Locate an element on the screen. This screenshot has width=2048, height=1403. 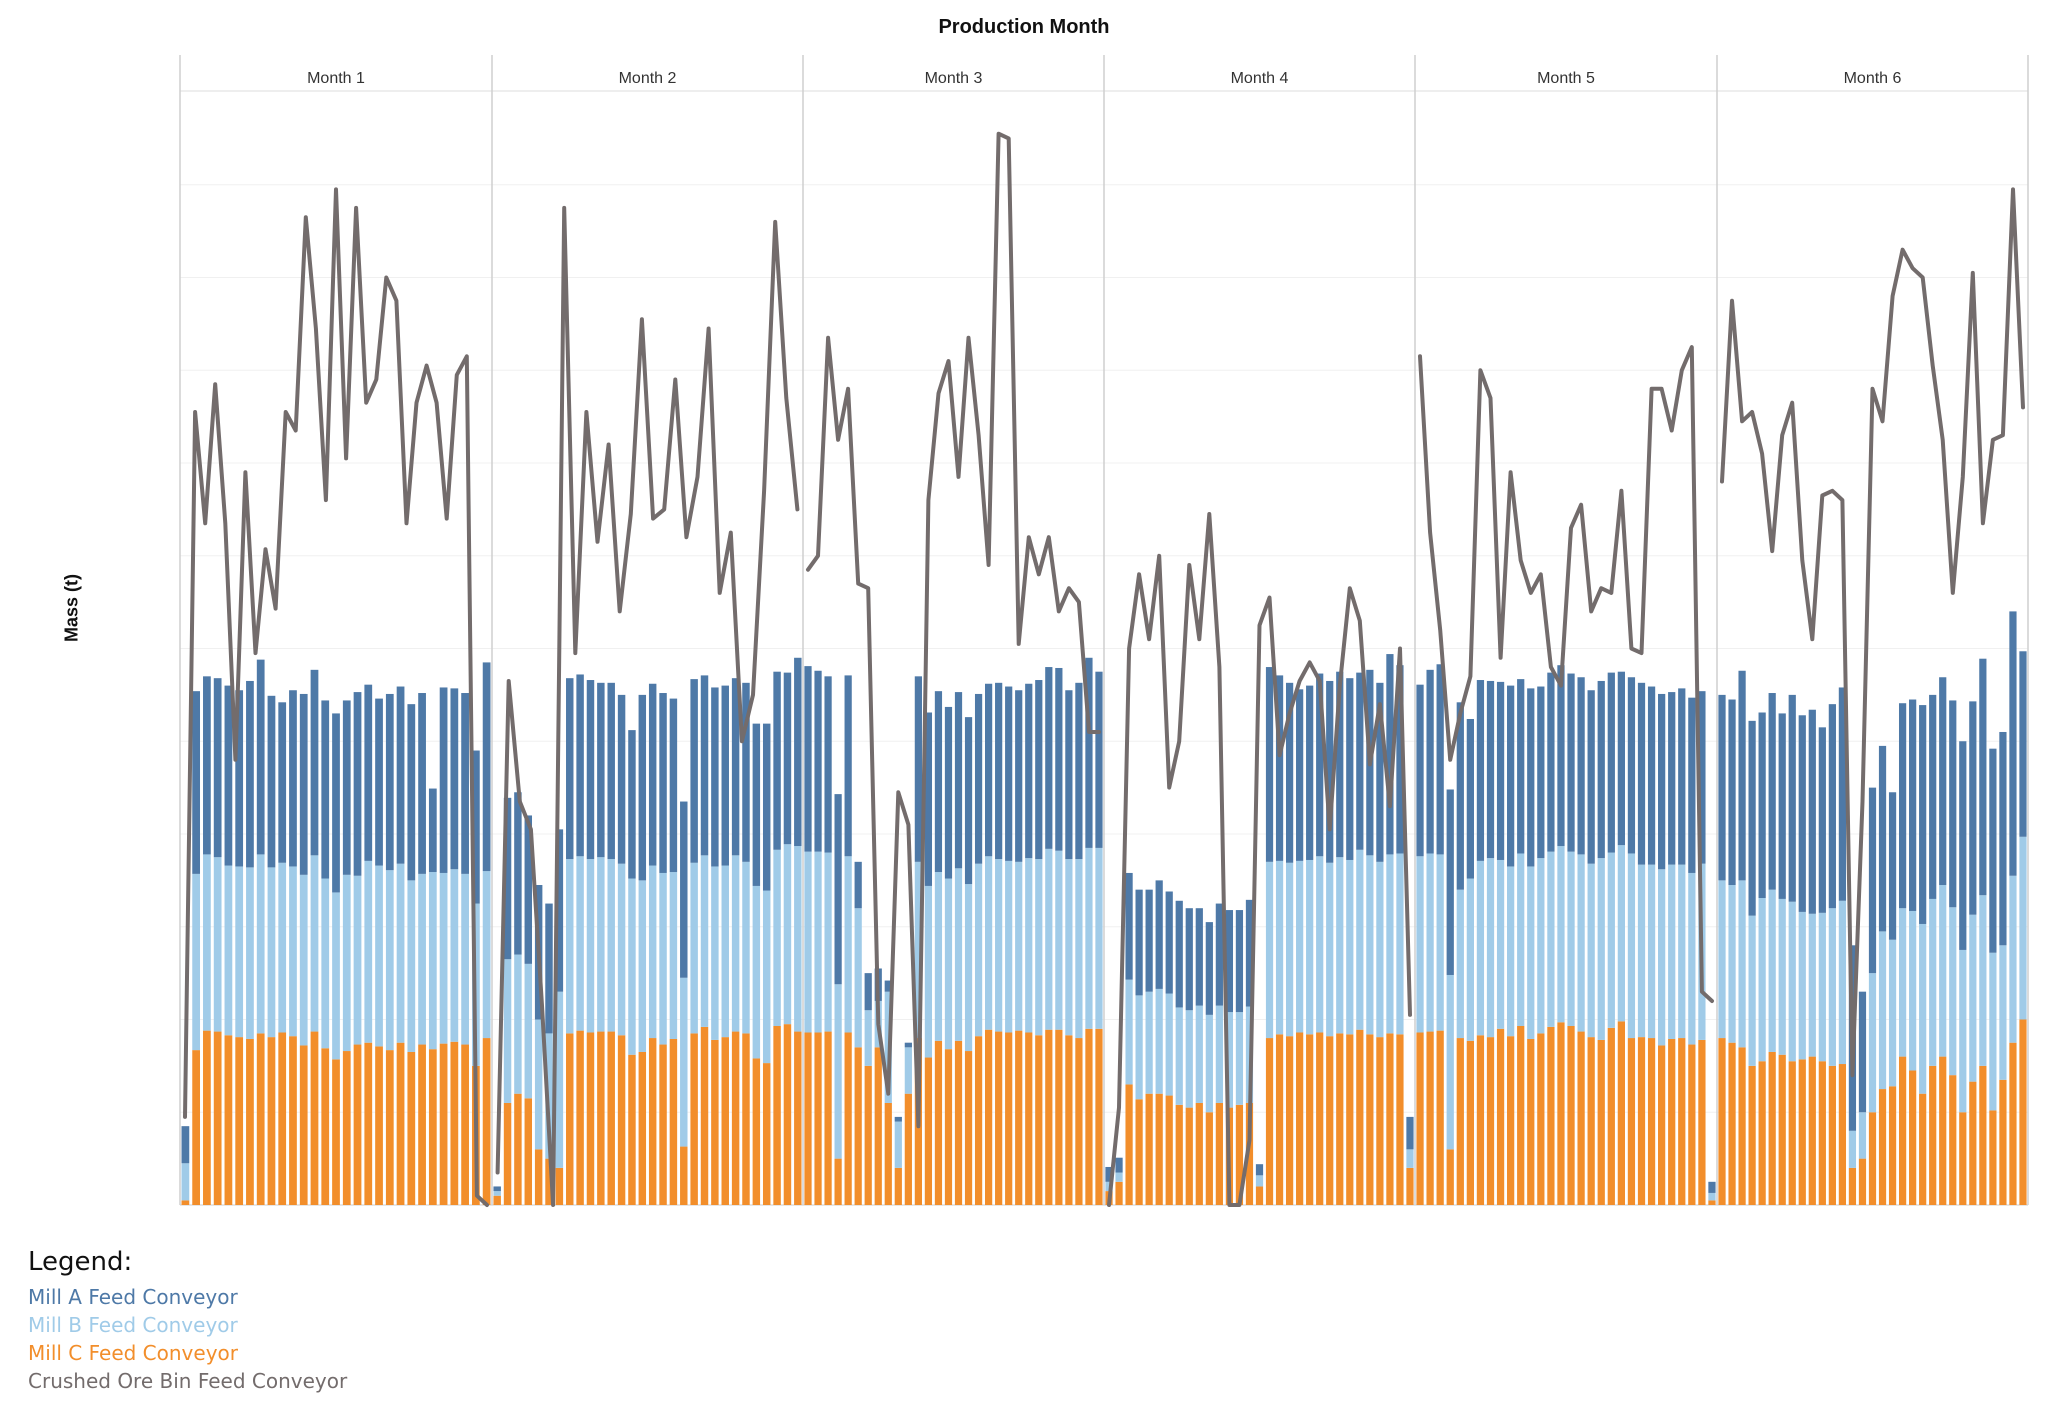
legend-item-mill-b: Mill B Feed Conveyor is located at coordinates (133, 1325).